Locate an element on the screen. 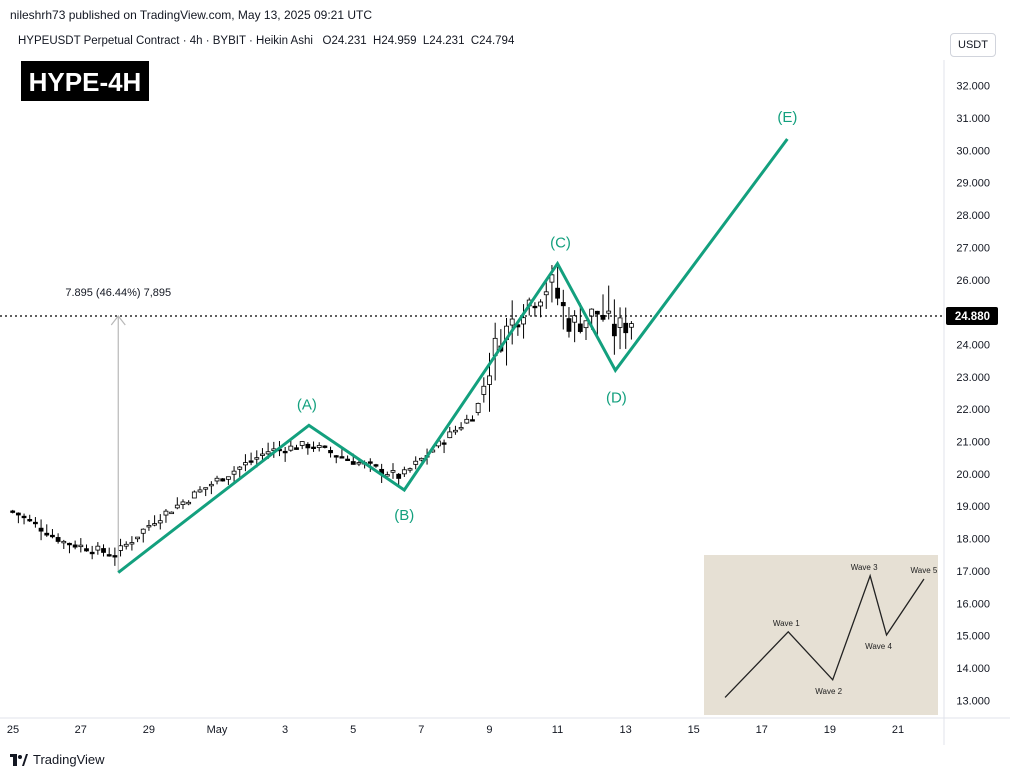 This screenshot has height=778, width=1010. y-tick-label: 23.000 is located at coordinates (973, 378).